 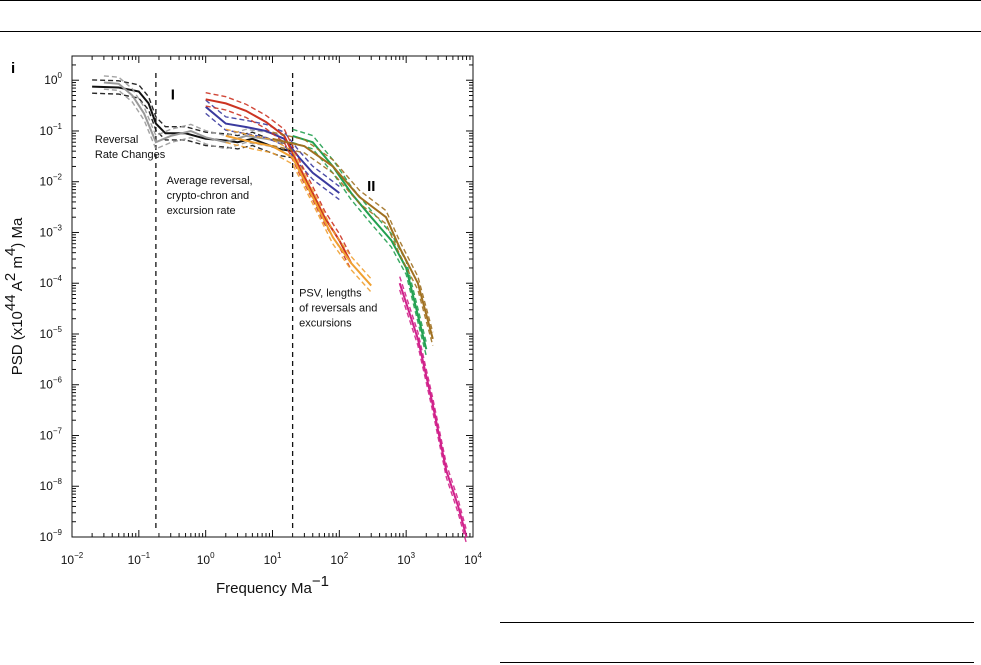 I want to click on y-tick-label: 10⁻⁵, so click(x=51, y=333).